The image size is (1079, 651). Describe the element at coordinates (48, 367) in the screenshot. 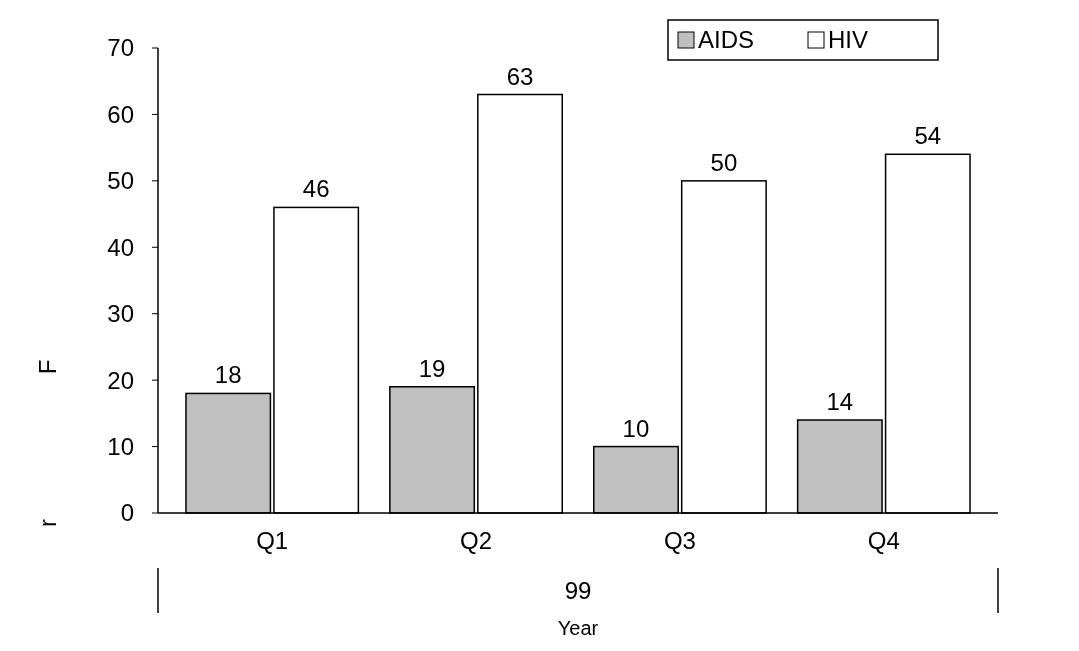

I see `text: F` at that location.